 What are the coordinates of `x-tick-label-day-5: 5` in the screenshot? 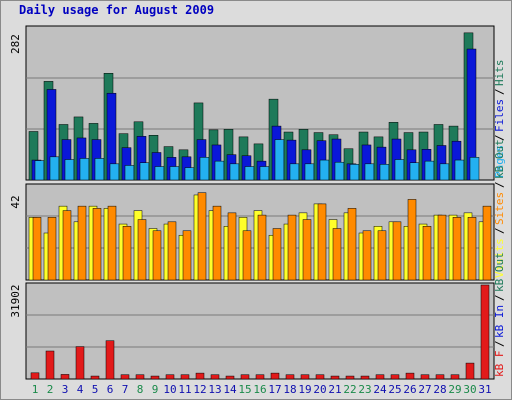 It's located at (95, 389).